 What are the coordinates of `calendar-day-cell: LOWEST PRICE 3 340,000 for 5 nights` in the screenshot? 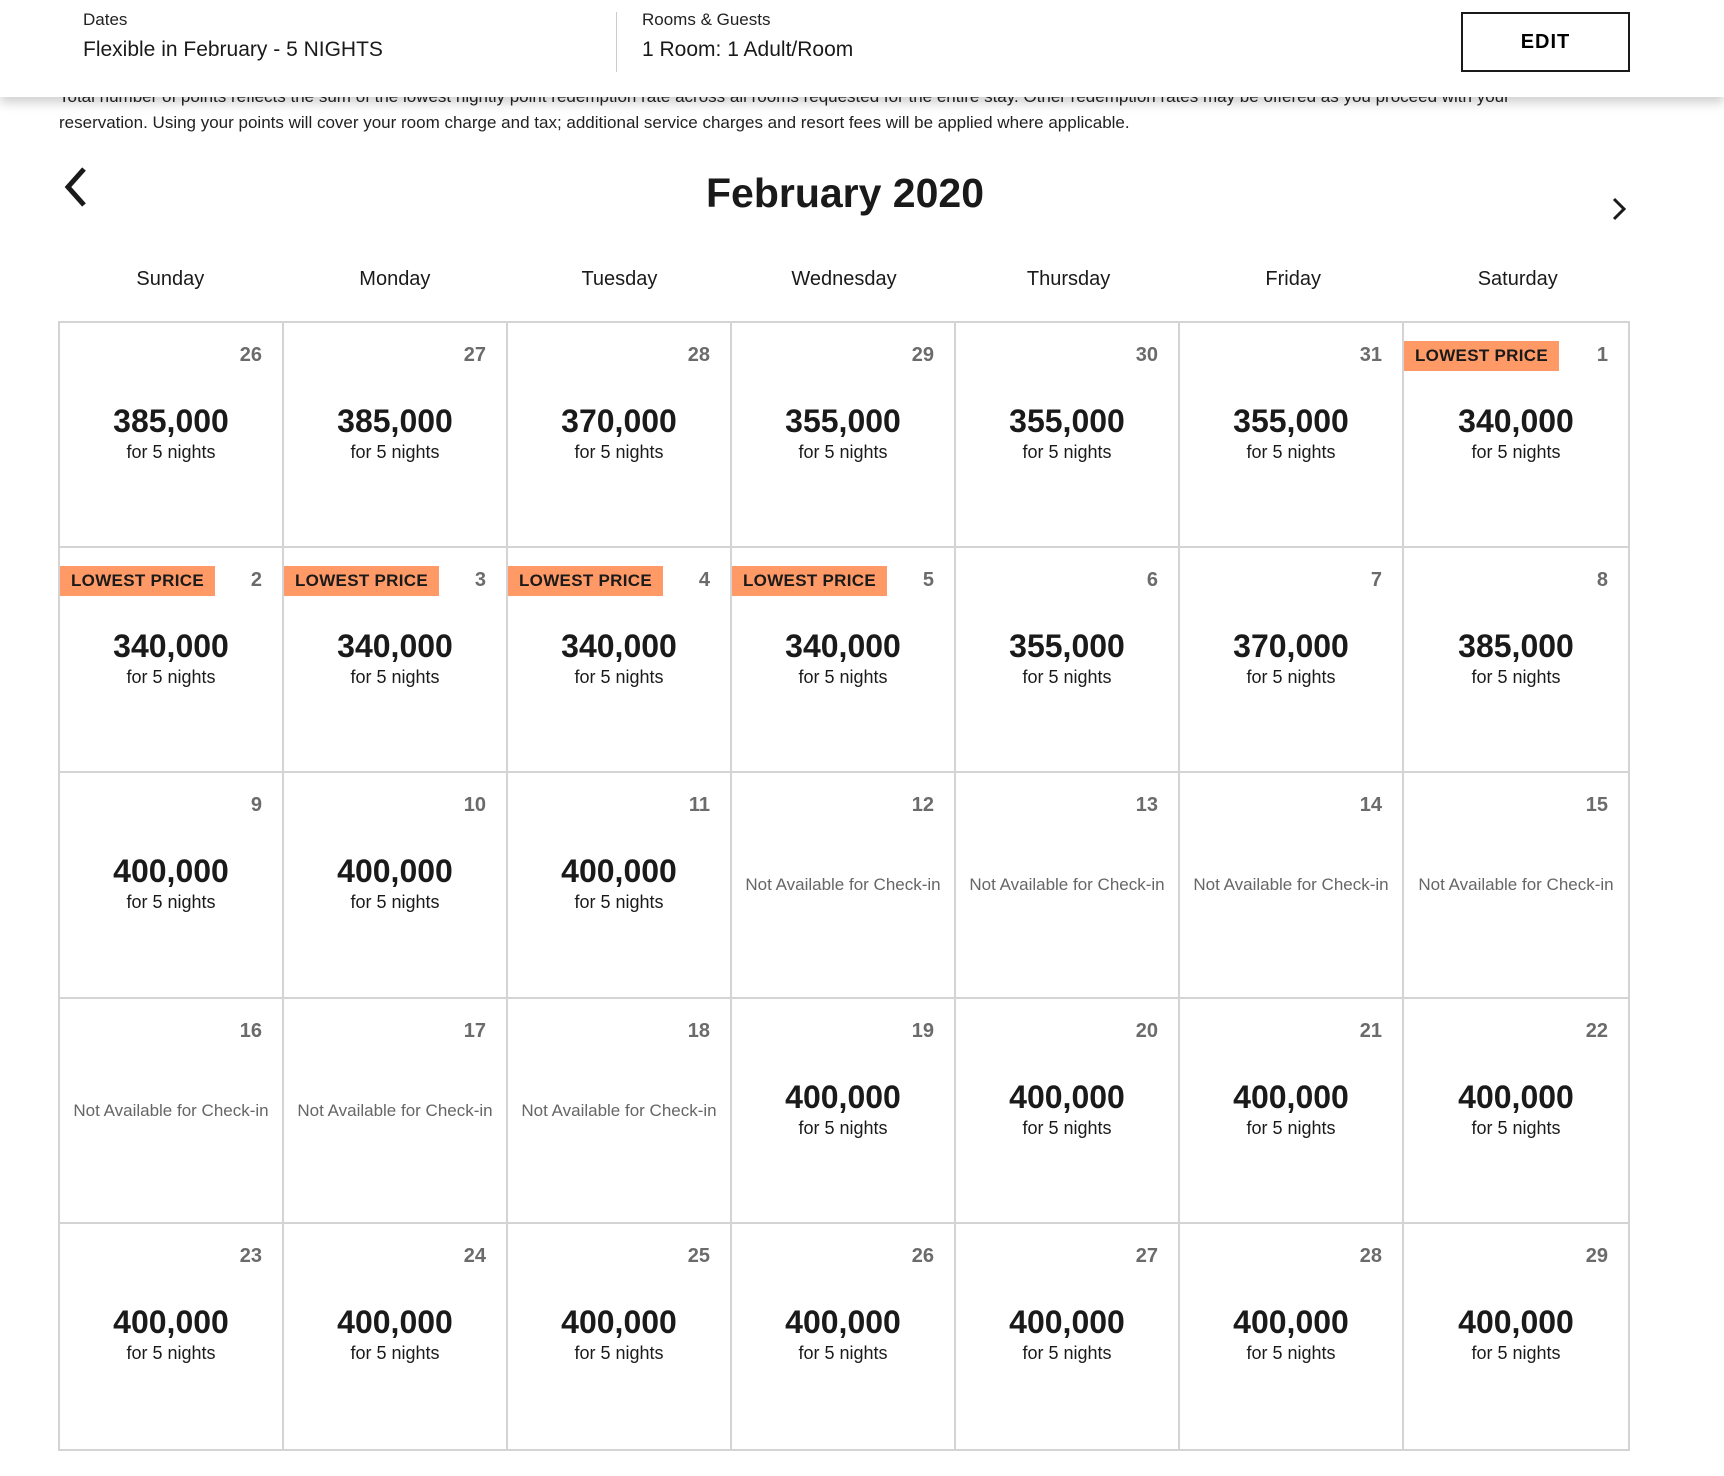 It's located at (396, 661).